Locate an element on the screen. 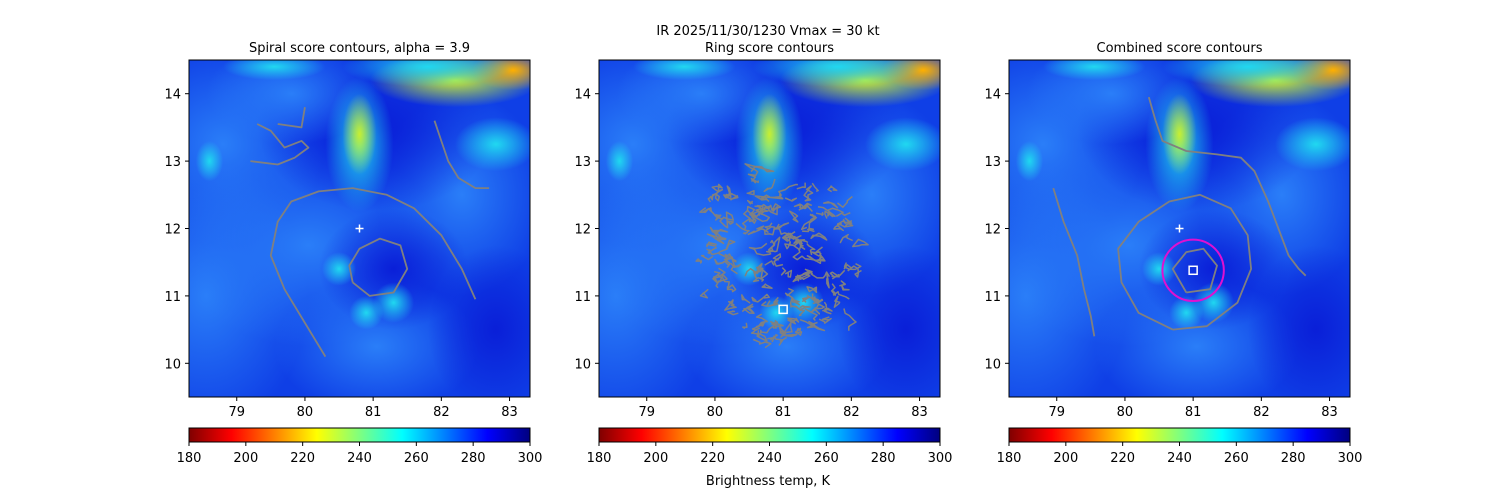 This screenshot has height=500, width=1500. y-tick-label: 12 is located at coordinates (582, 230).